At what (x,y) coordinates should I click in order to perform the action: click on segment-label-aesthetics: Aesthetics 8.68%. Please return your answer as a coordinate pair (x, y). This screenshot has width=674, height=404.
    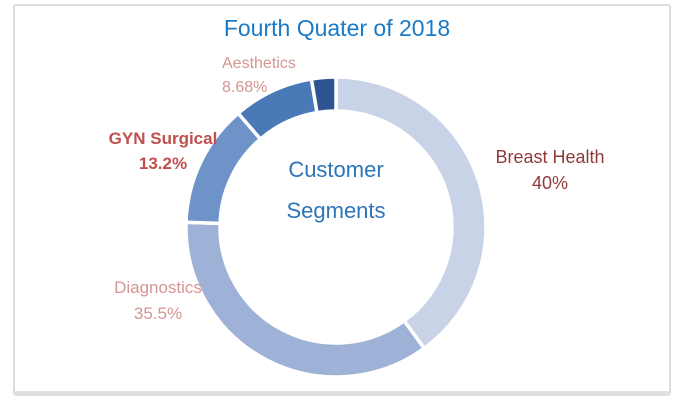
    Looking at the image, I should click on (259, 76).